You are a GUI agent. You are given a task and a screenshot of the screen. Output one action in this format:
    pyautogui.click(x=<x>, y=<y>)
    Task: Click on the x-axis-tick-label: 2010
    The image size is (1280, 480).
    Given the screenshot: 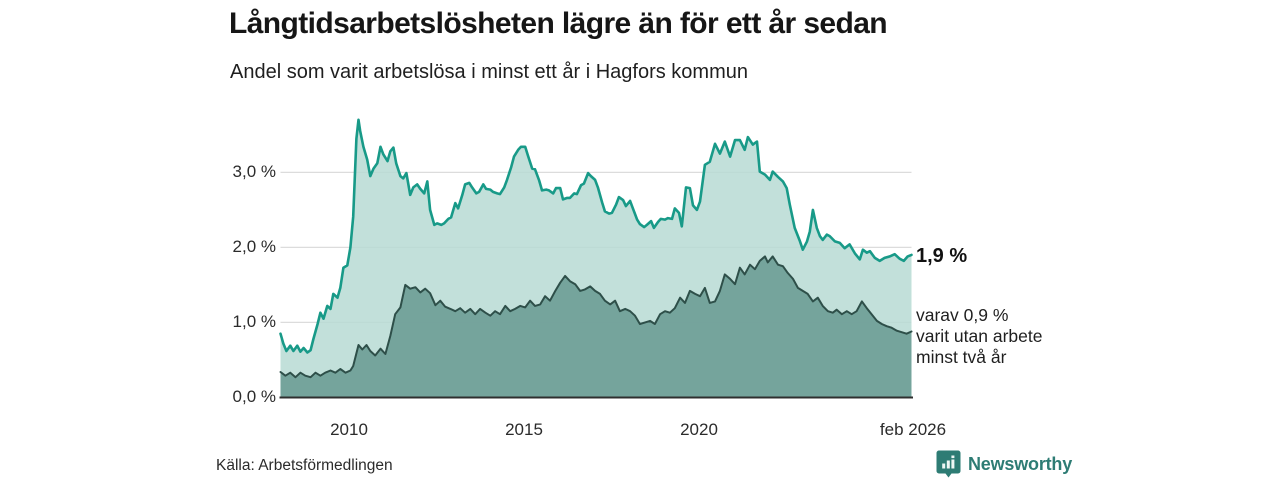 What is the action you would take?
    pyautogui.click(x=349, y=429)
    